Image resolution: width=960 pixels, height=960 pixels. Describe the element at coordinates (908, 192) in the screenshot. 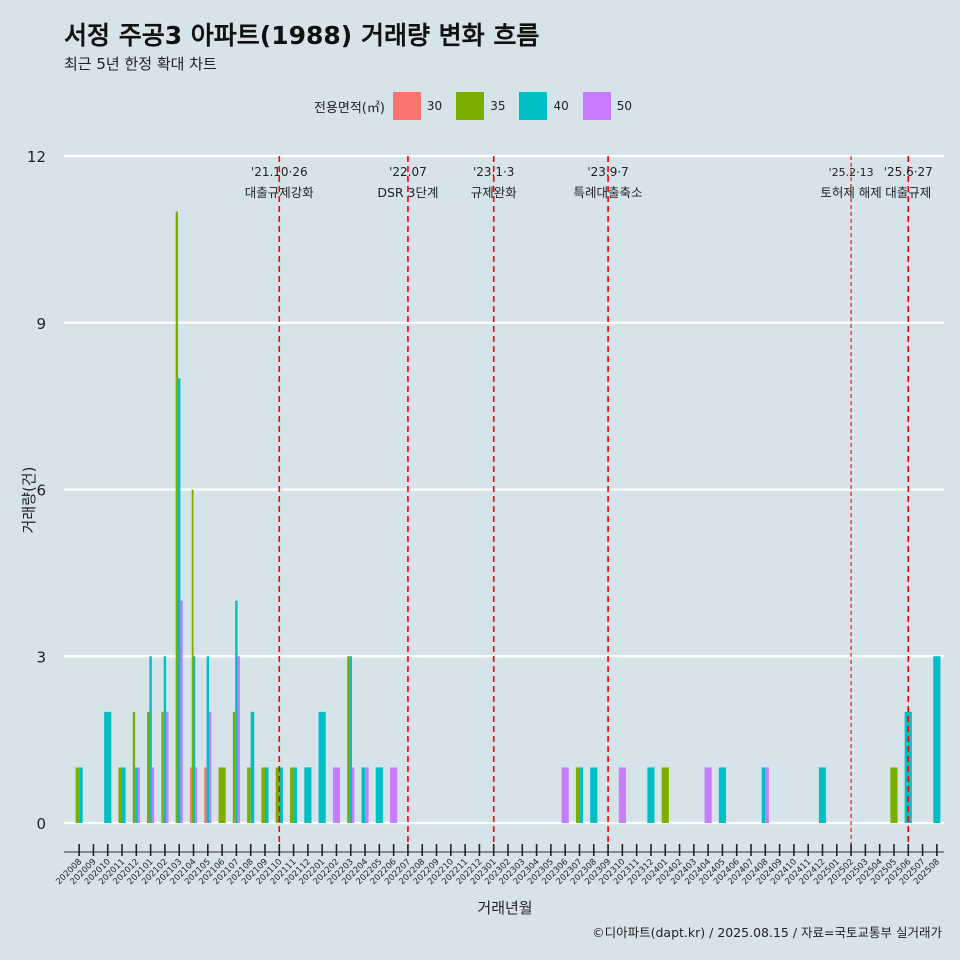

I see `event-label-5: 대출규제` at that location.